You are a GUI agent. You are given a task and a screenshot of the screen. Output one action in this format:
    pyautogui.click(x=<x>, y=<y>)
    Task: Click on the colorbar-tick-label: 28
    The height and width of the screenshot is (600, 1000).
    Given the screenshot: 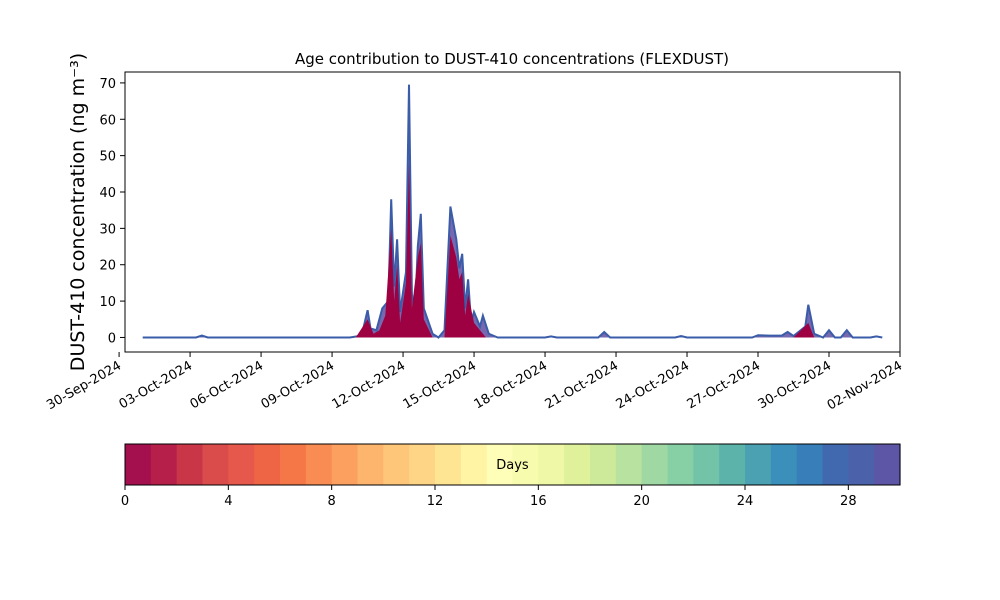 What is the action you would take?
    pyautogui.click(x=848, y=501)
    